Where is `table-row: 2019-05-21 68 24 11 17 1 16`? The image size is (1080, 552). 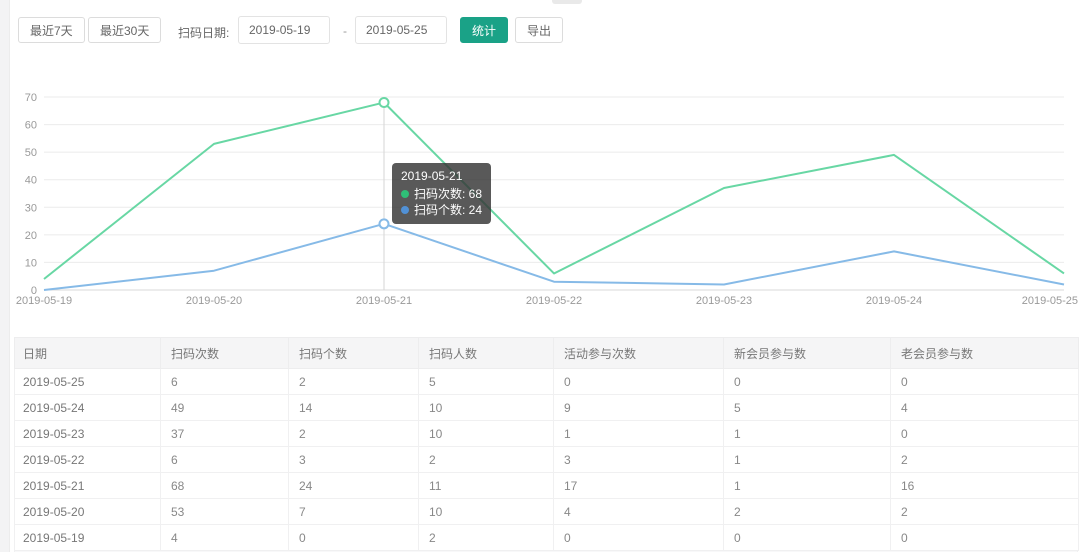
table-row: 2019-05-21 68 24 11 17 1 16 is located at coordinates (546, 485).